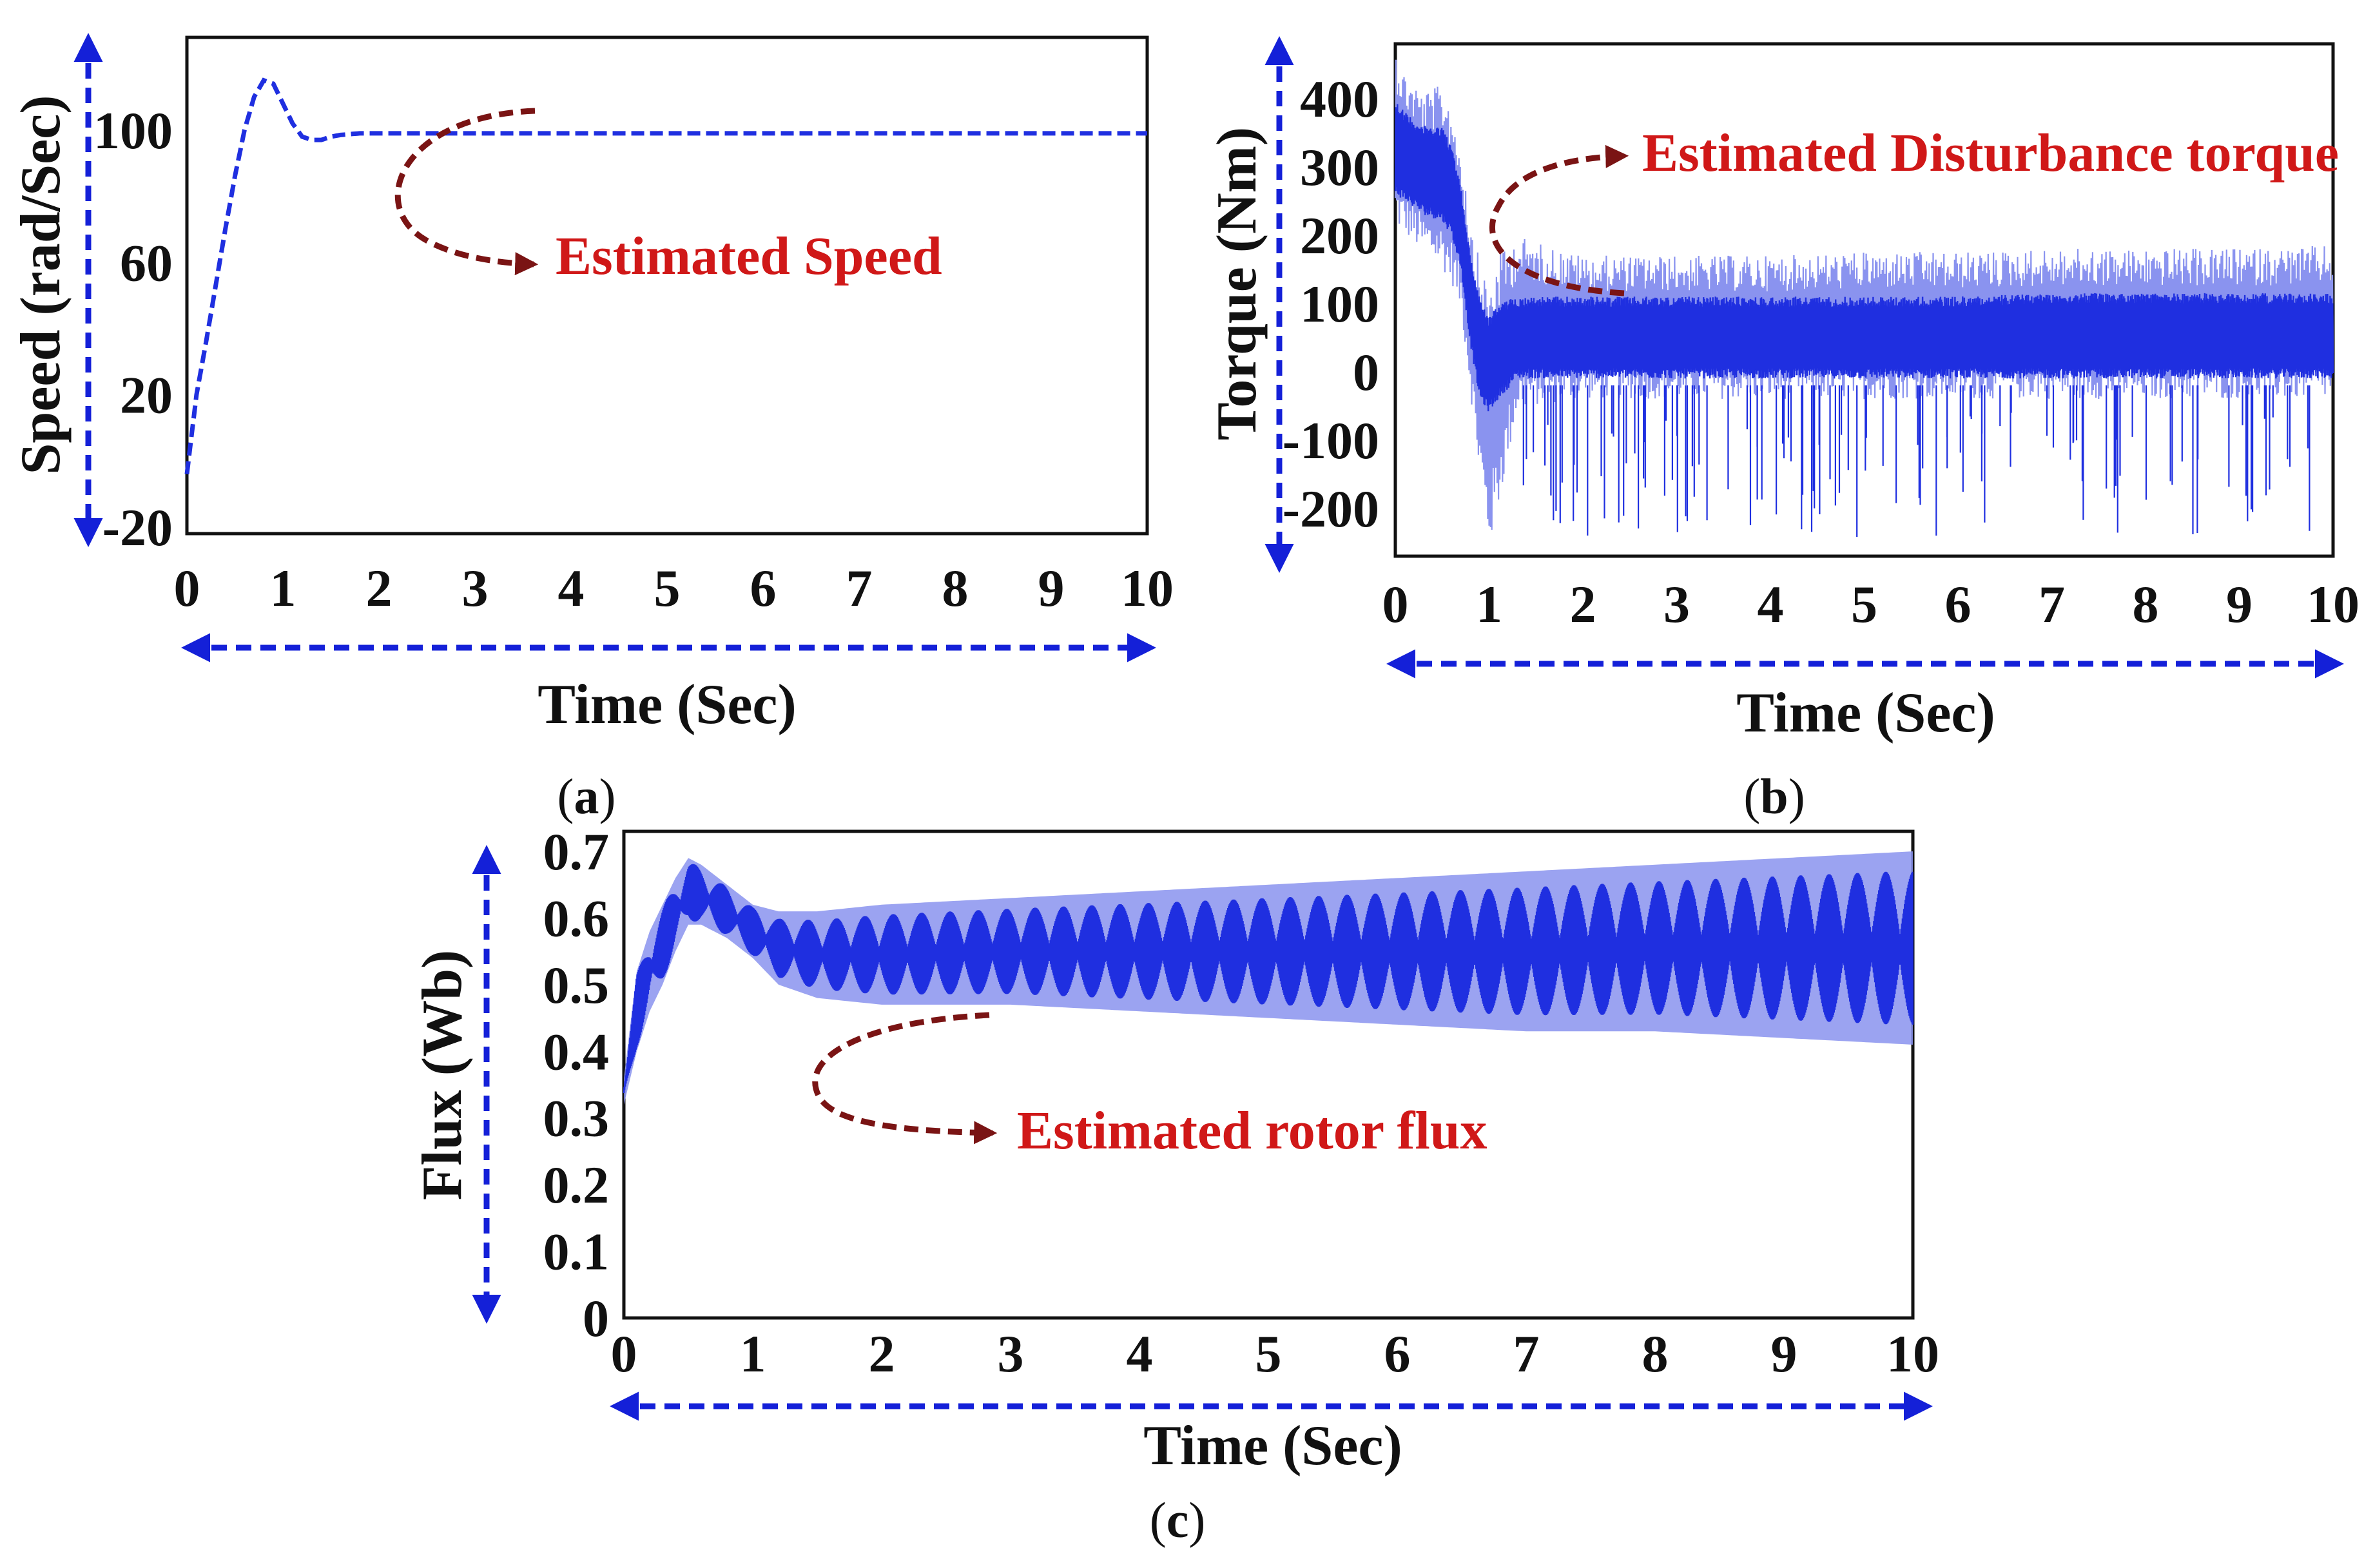 The width and height of the screenshot is (2364, 1568). I want to click on speed-annotation-label: Estimated Speed, so click(749, 256).